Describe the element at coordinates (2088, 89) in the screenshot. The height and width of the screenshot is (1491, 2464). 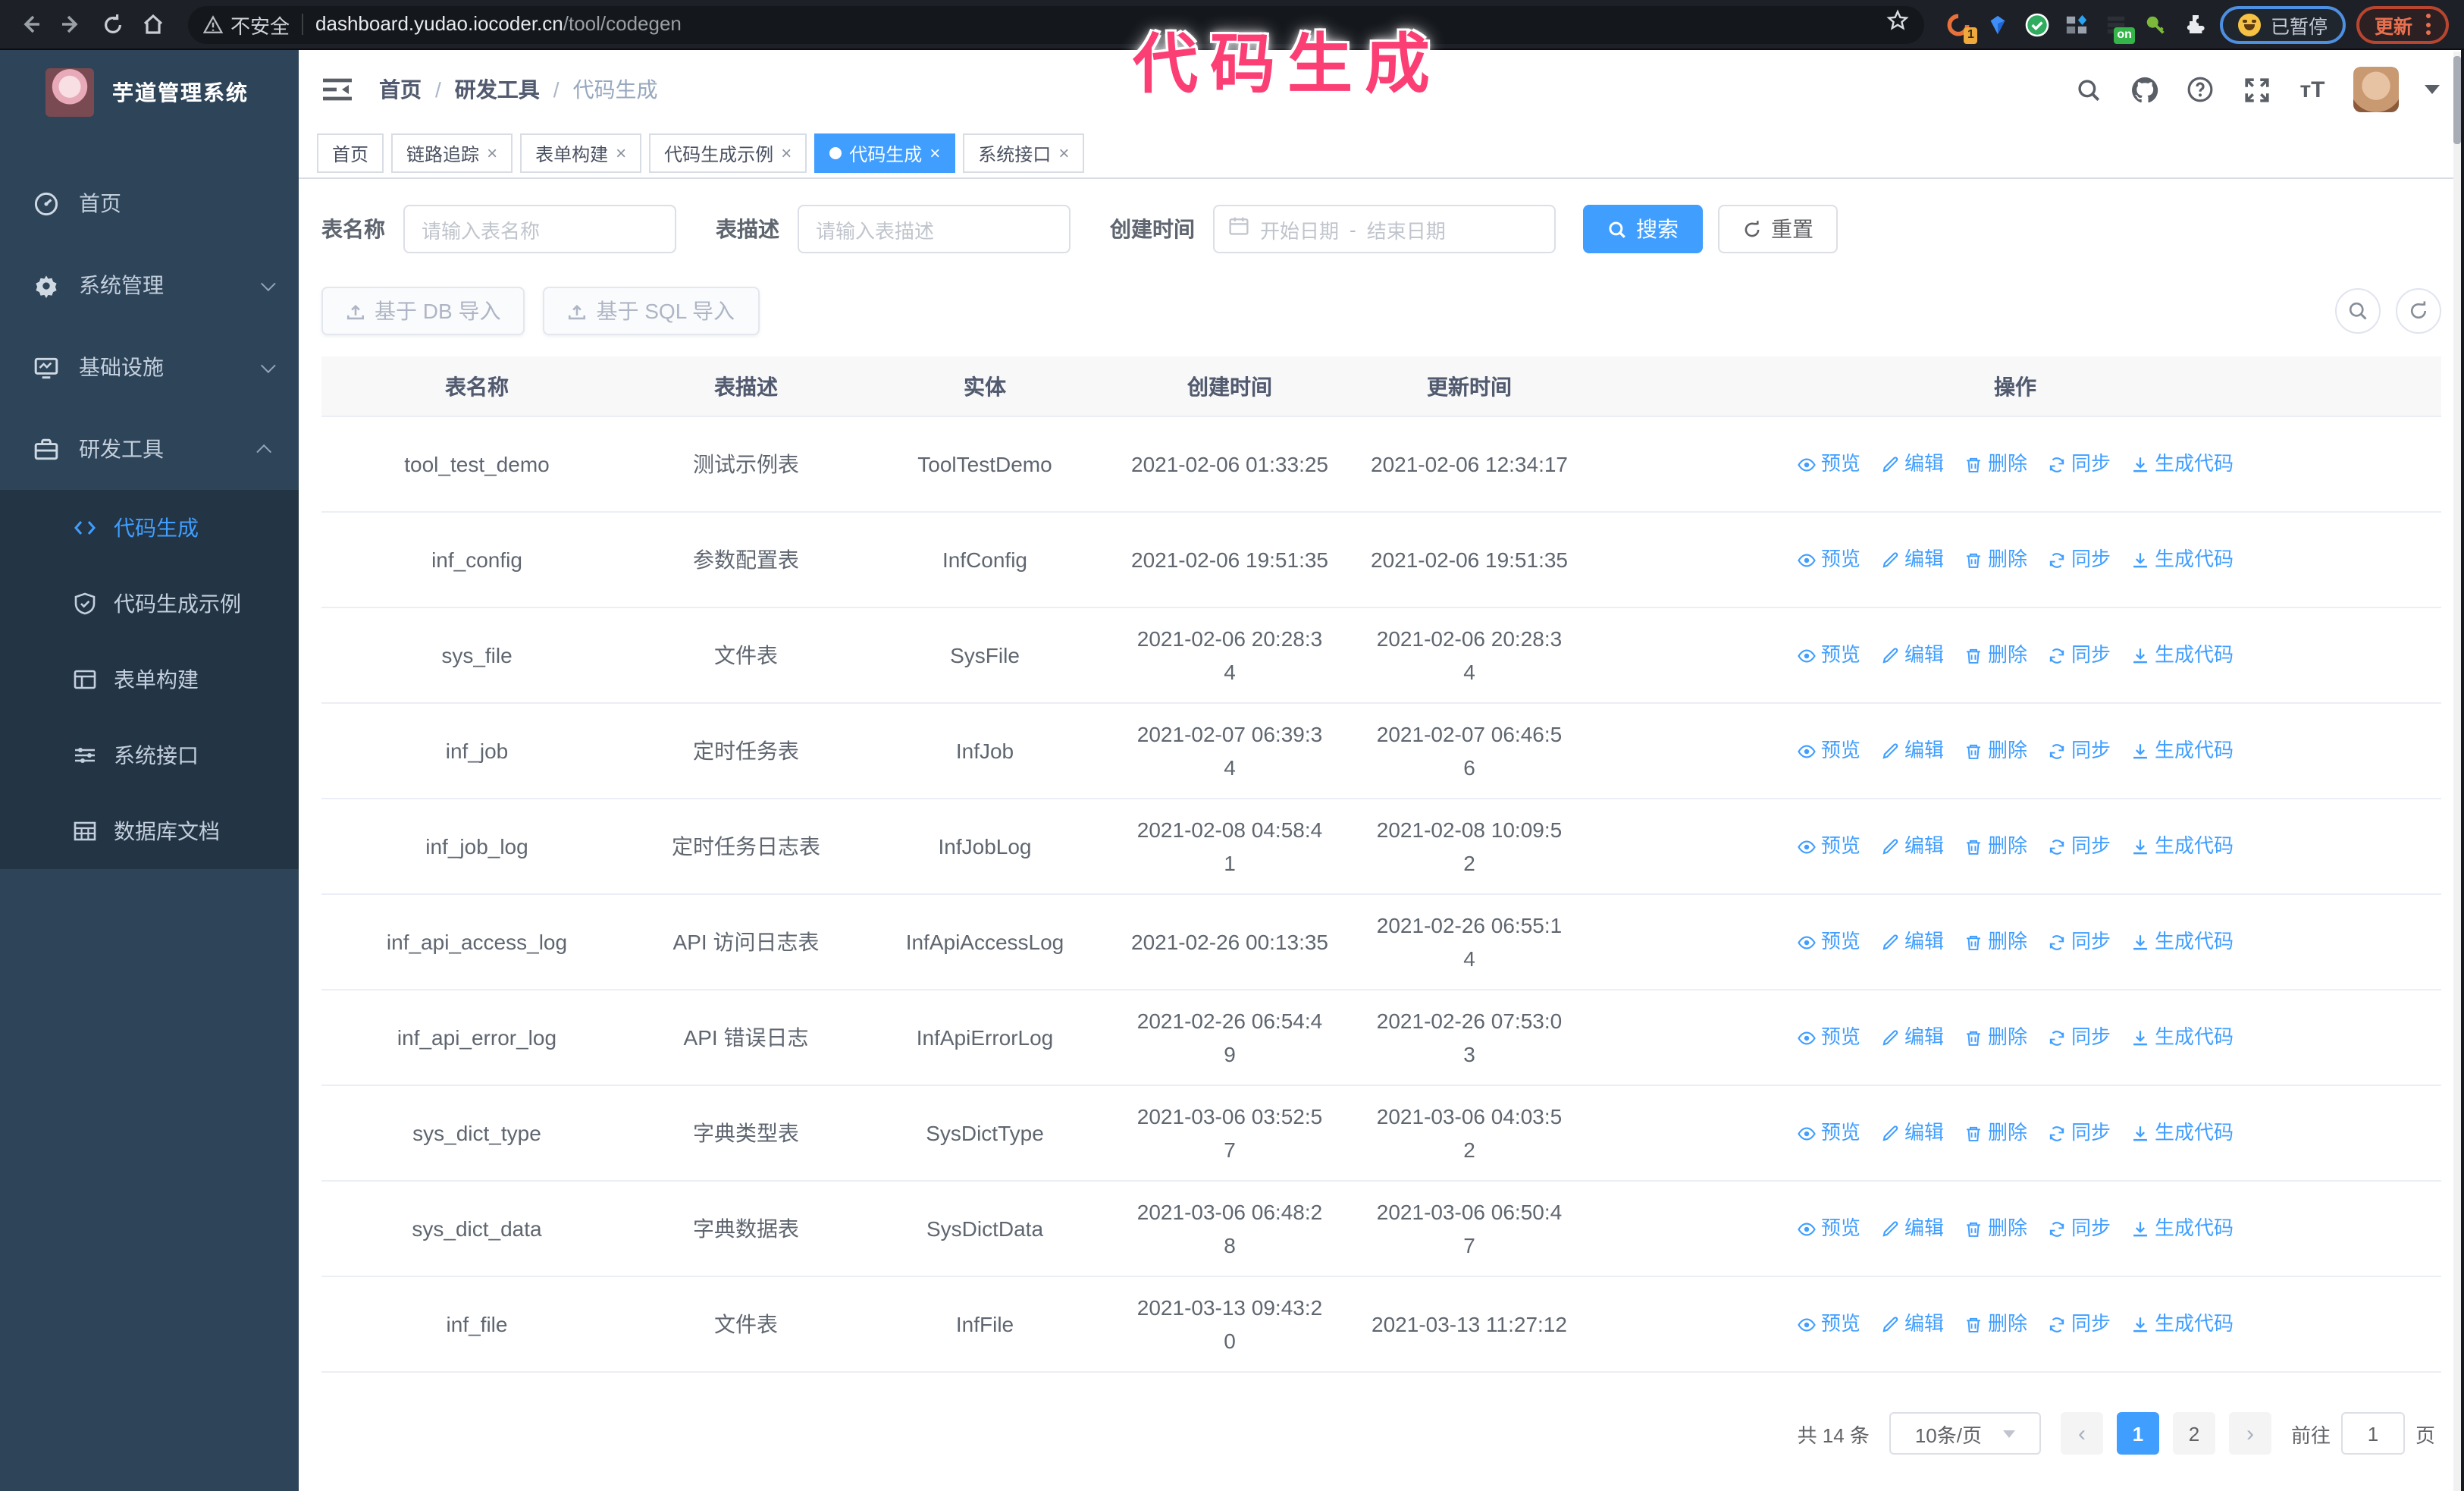
I see `search-icon` at that location.